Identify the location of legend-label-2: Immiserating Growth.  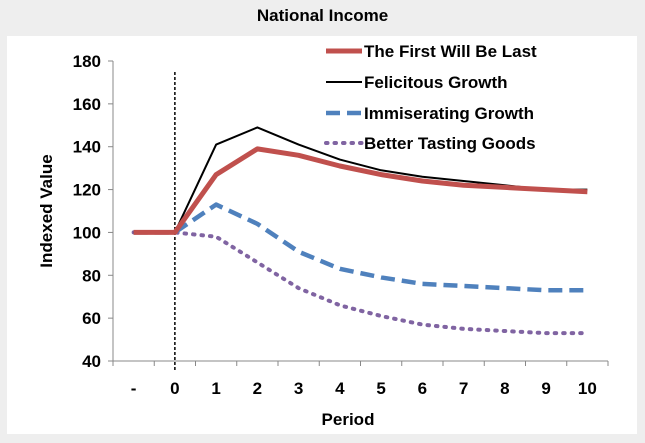
(449, 113).